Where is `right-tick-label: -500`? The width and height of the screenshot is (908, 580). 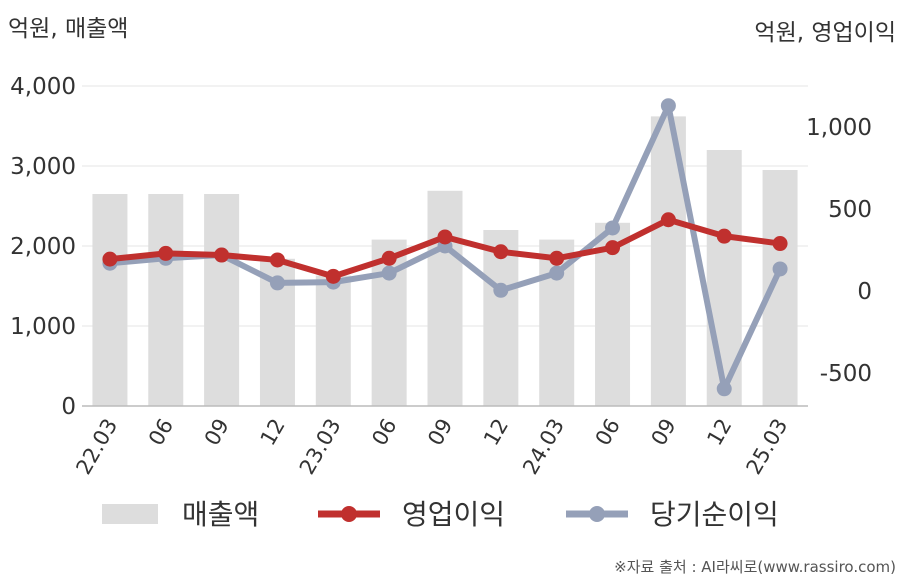 right-tick-label: -500 is located at coordinates (846, 374).